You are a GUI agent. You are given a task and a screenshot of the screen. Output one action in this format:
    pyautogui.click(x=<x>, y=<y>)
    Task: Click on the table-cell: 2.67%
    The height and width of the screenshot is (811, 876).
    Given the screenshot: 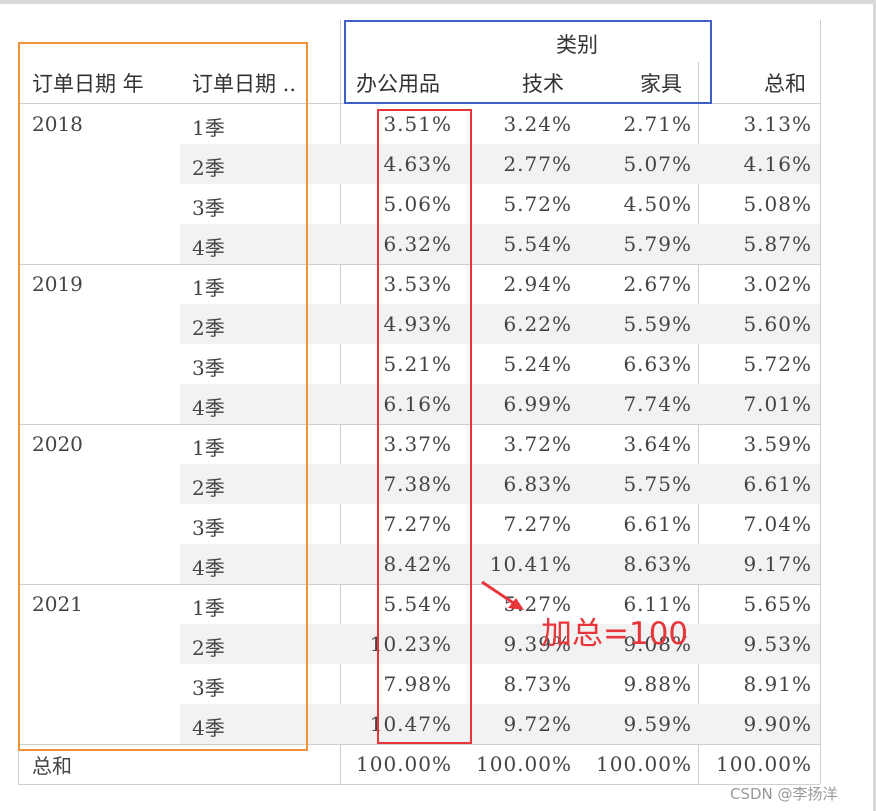 What is the action you would take?
    pyautogui.click(x=657, y=284)
    